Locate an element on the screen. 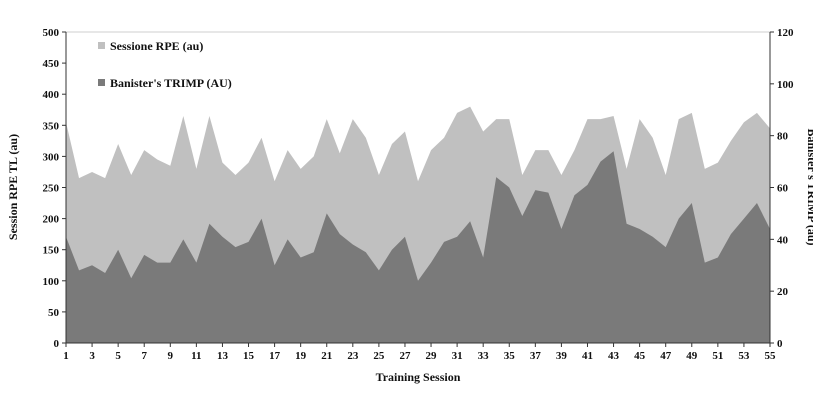 The image size is (813, 395). x-tick-label: 13 is located at coordinates (223, 356).